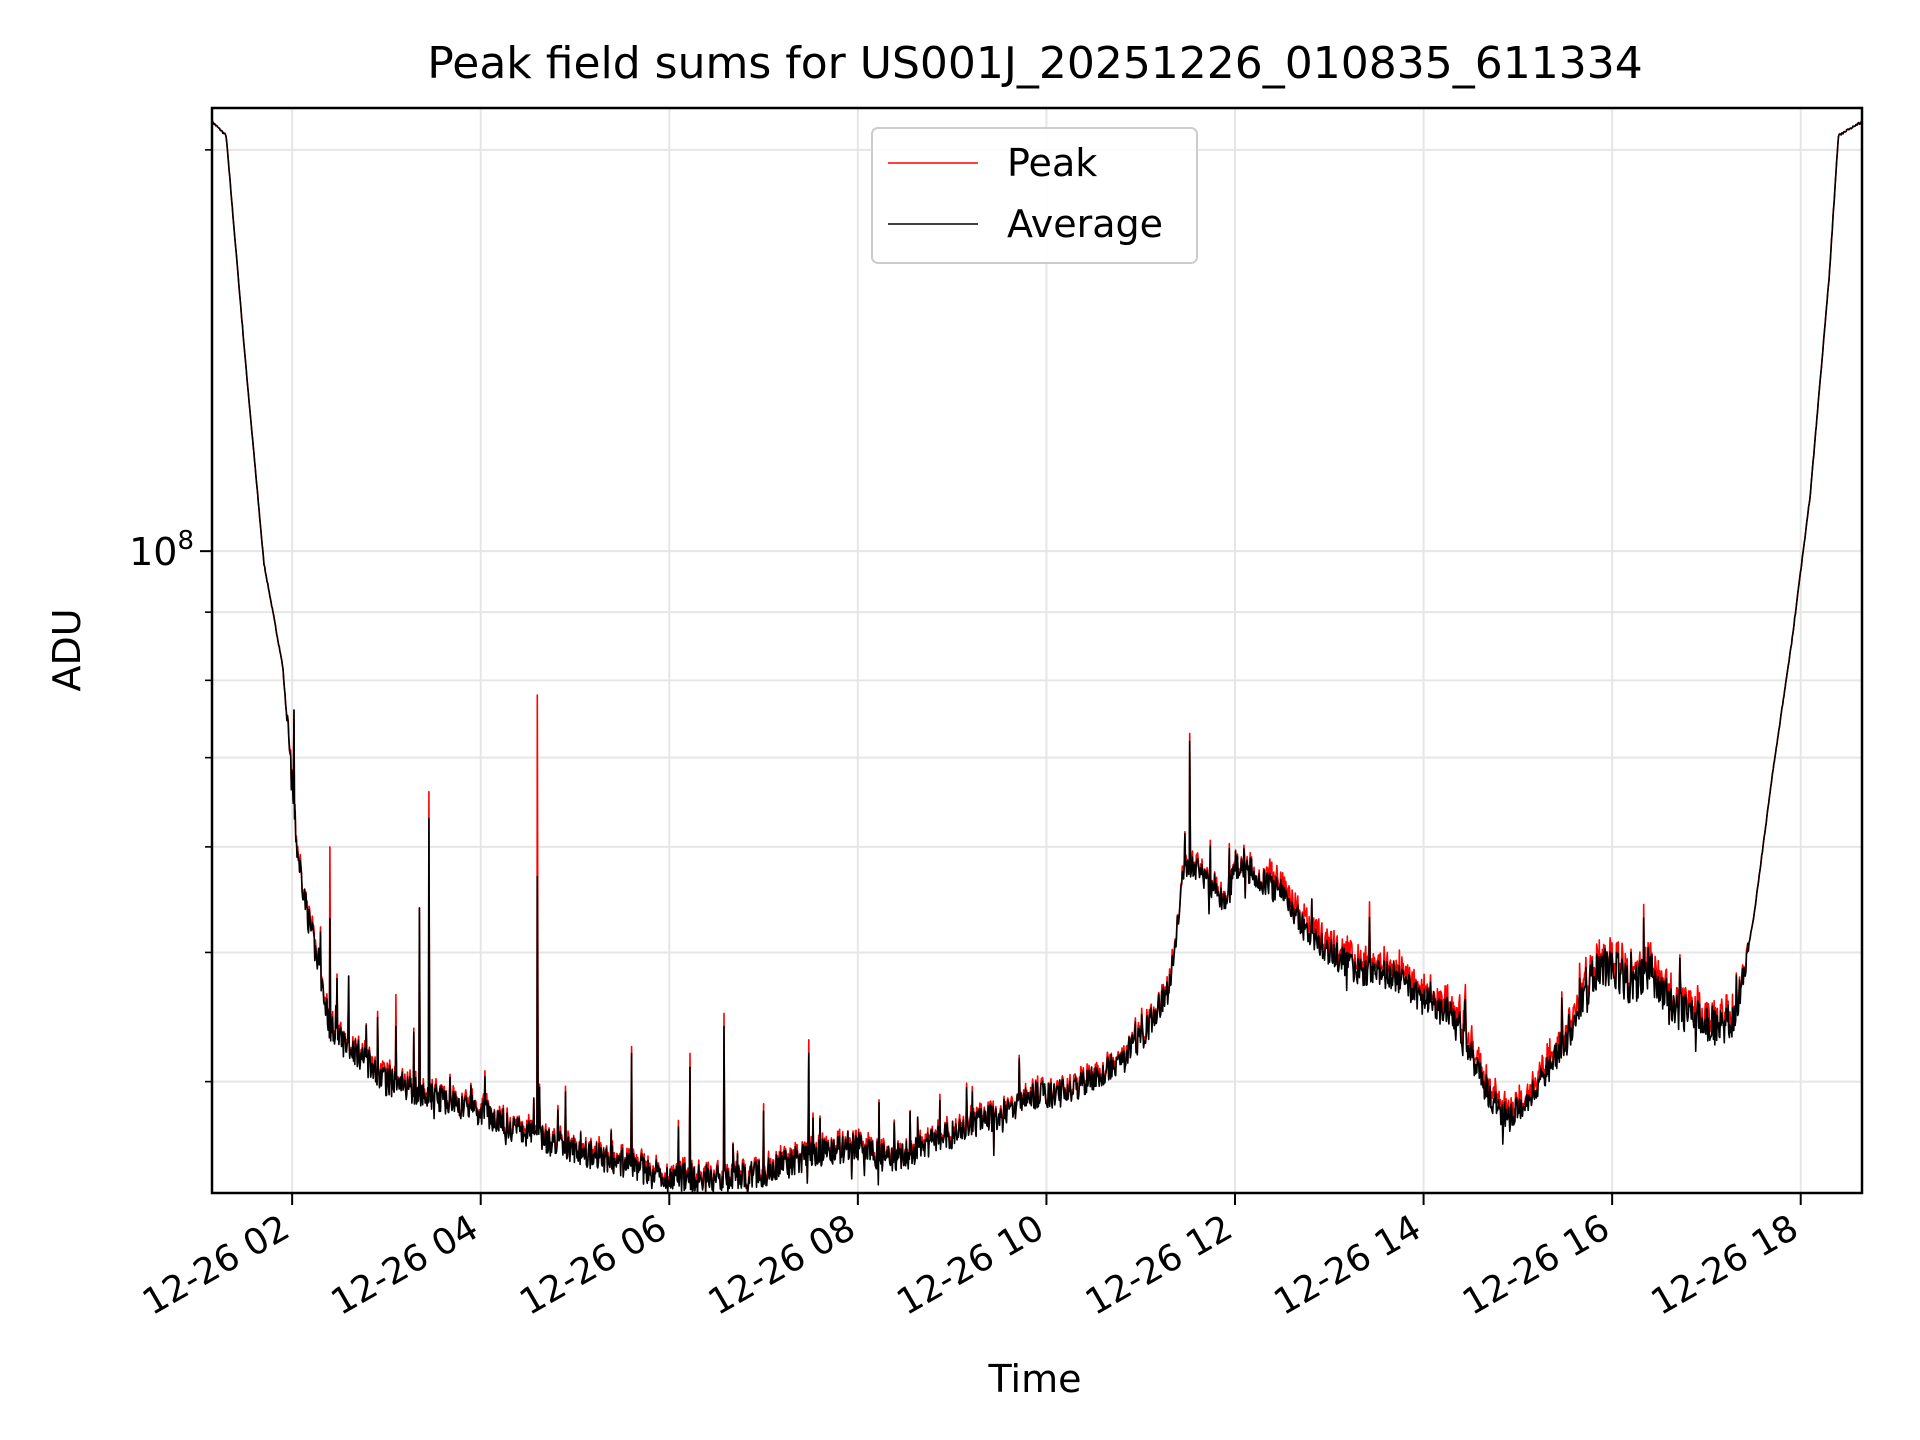  I want to click on y-tick-exponent: 8, so click(185, 541).